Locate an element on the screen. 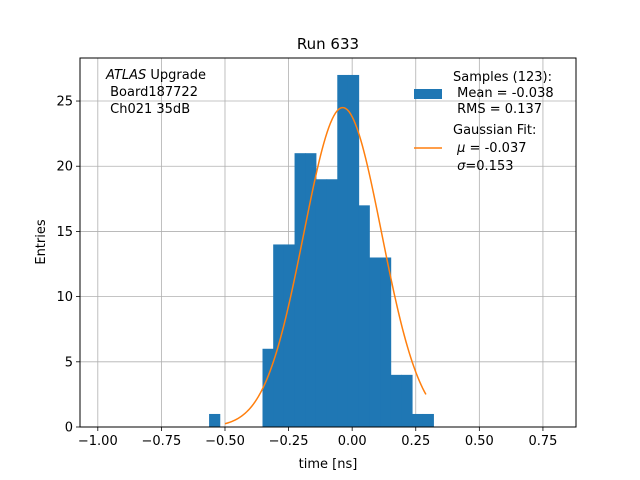  y-tick-label: 10 is located at coordinates (64, 297).